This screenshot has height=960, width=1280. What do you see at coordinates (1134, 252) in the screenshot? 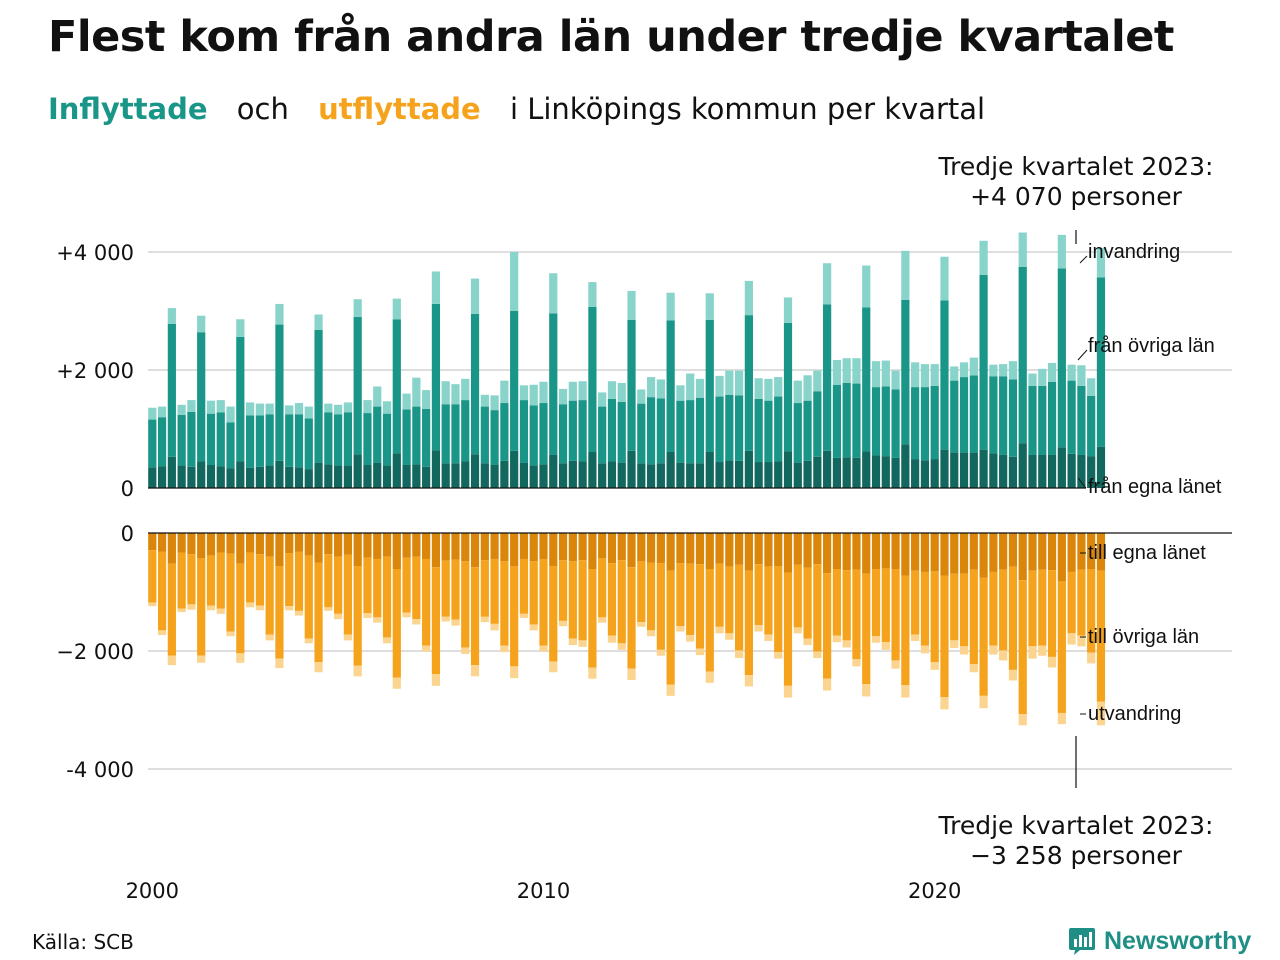
I see `label-invandring: invandring` at bounding box center [1134, 252].